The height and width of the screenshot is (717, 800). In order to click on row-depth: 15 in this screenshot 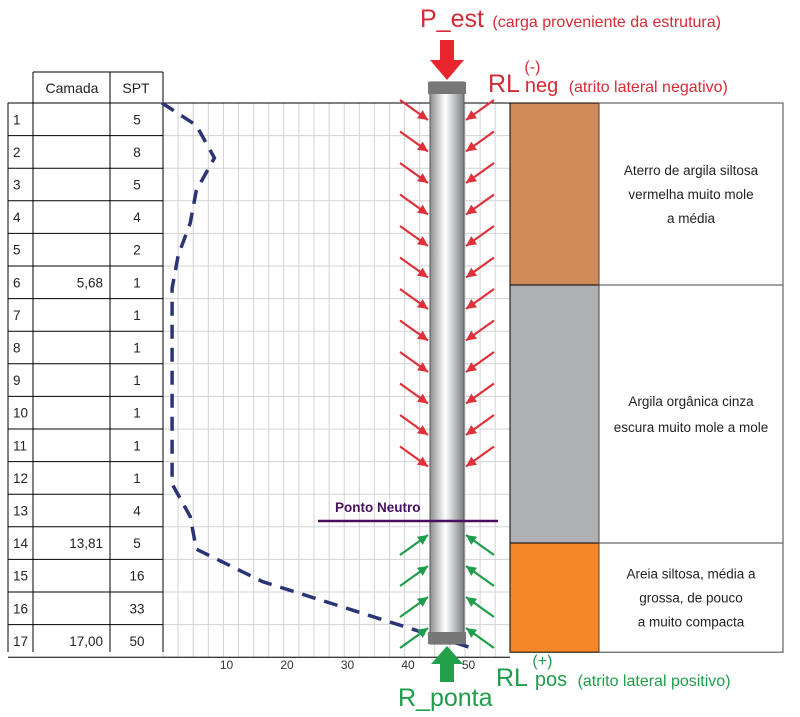, I will do `click(20, 576)`.